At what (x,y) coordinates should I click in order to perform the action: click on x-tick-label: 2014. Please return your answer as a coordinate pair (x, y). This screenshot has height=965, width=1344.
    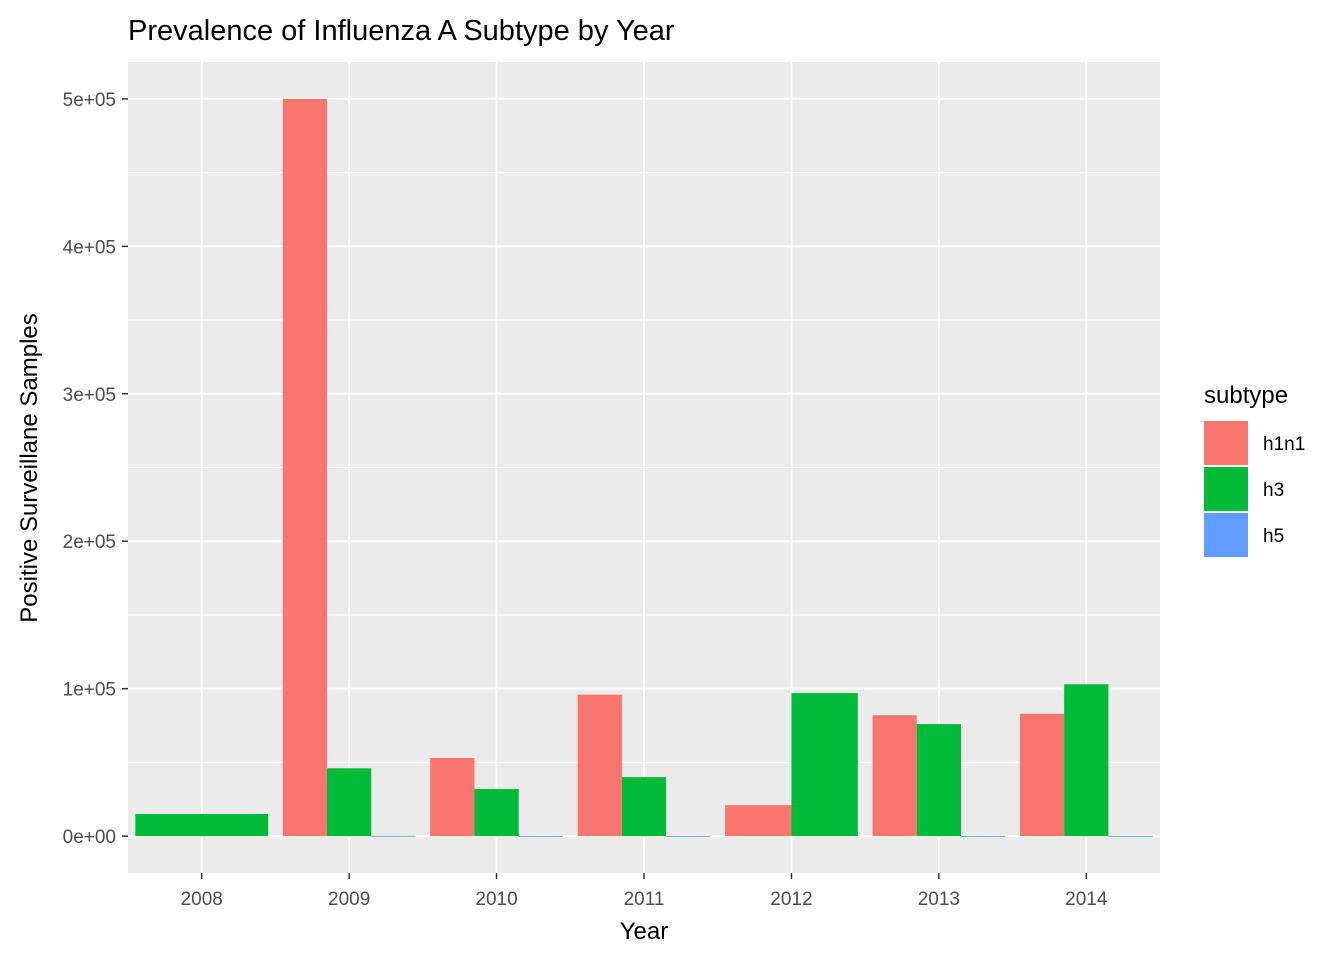
    Looking at the image, I should click on (1086, 899).